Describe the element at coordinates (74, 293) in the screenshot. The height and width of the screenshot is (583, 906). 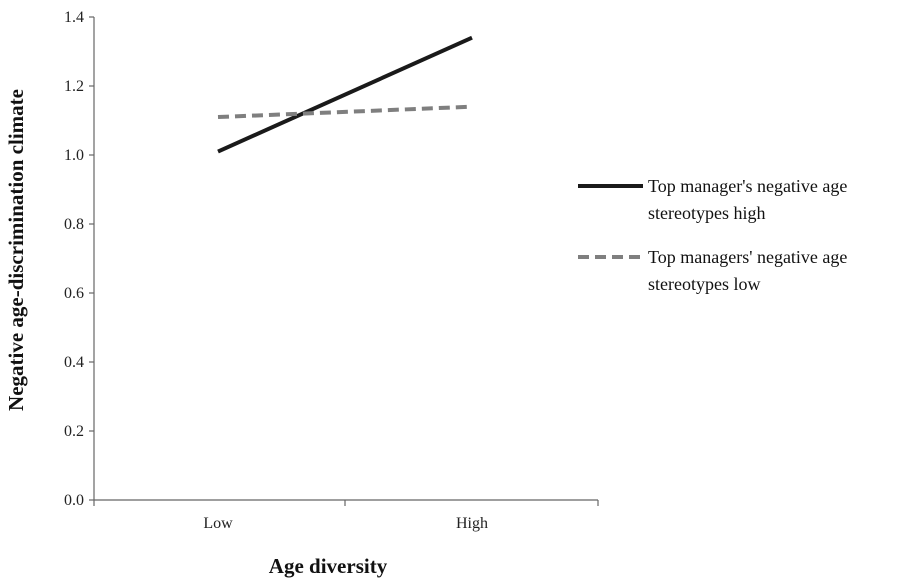
I see `y-tick-label: 0.6` at that location.